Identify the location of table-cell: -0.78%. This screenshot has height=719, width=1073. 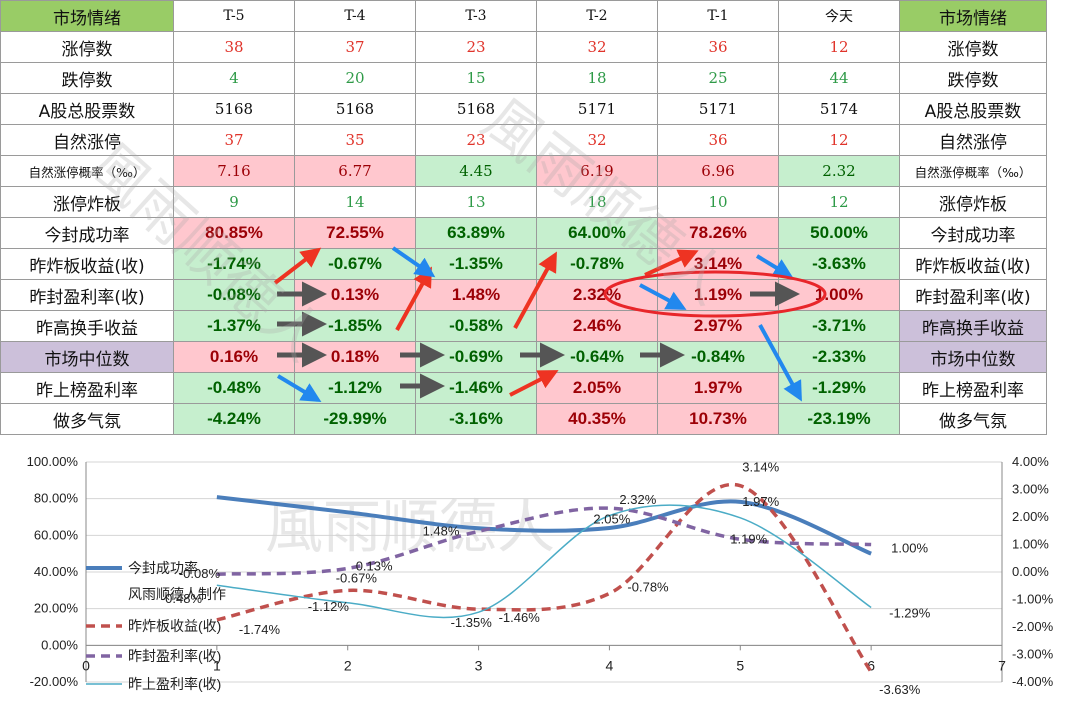
(597, 264).